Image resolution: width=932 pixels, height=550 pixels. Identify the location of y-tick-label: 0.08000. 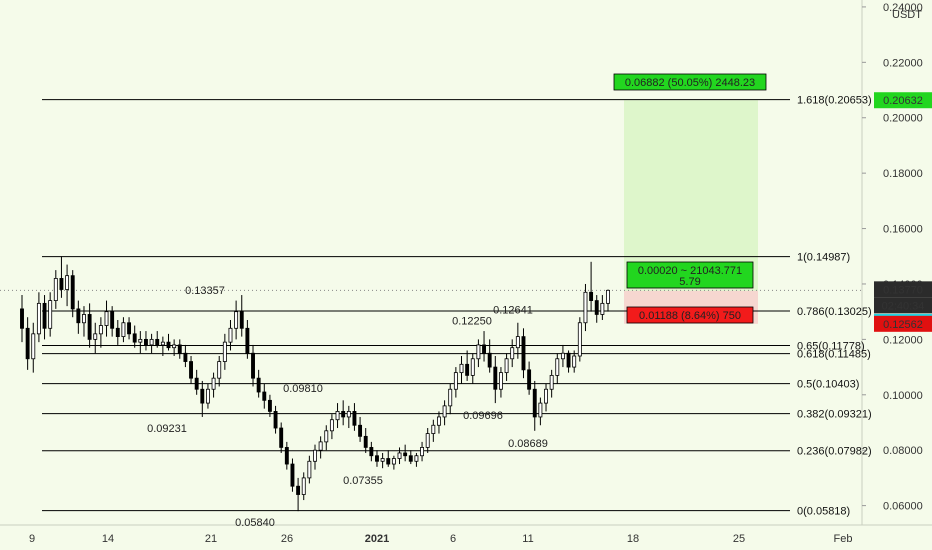
(903, 451).